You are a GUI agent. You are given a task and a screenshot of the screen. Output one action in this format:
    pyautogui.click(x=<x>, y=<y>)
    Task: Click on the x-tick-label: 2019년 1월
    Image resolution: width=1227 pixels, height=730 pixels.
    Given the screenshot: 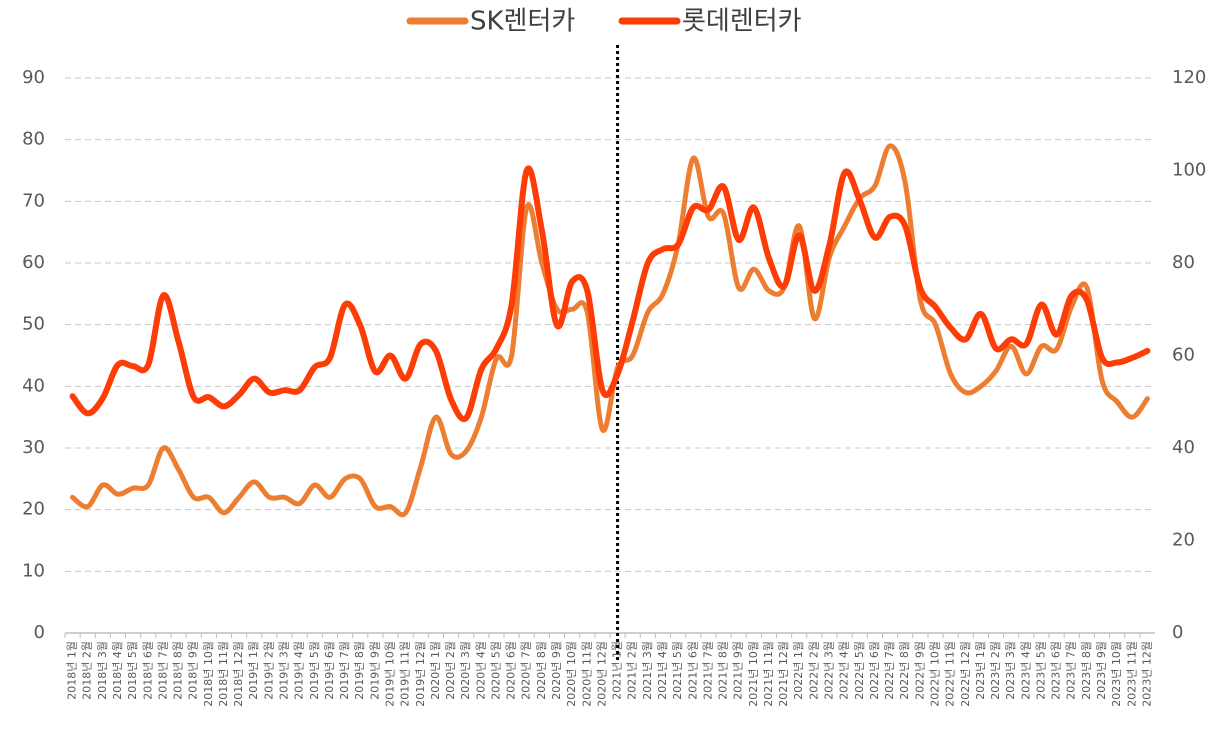 What is the action you would take?
    pyautogui.click(x=253, y=670)
    